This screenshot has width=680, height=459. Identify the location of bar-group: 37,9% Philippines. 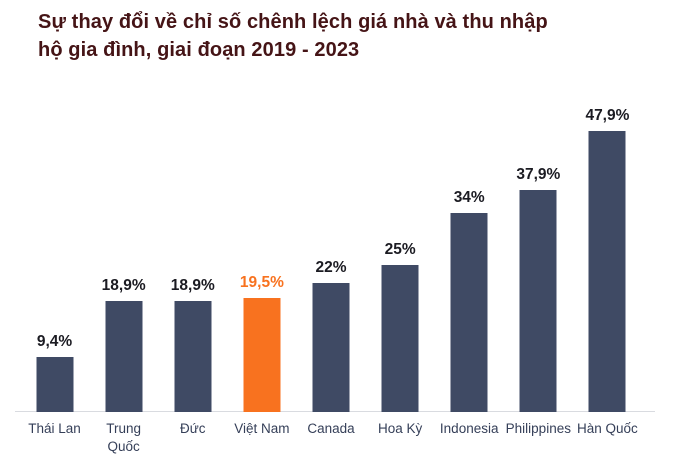
(538, 218).